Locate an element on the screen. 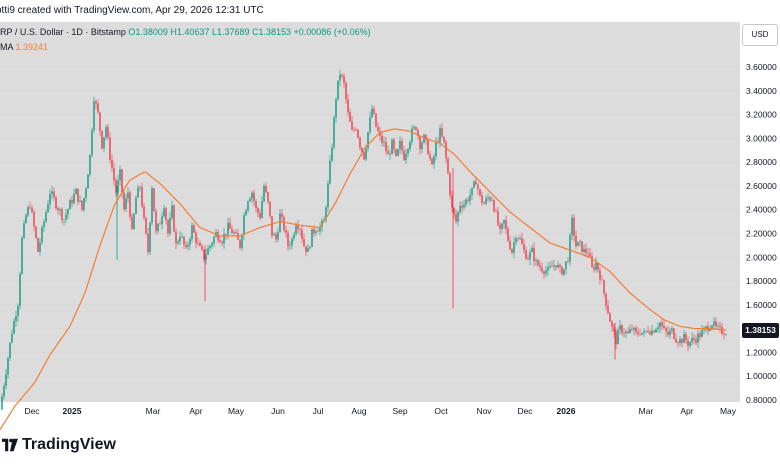  symbol-name: XRP / U.S. Dollar · 1D · Bitstamp is located at coordinates (63, 32).